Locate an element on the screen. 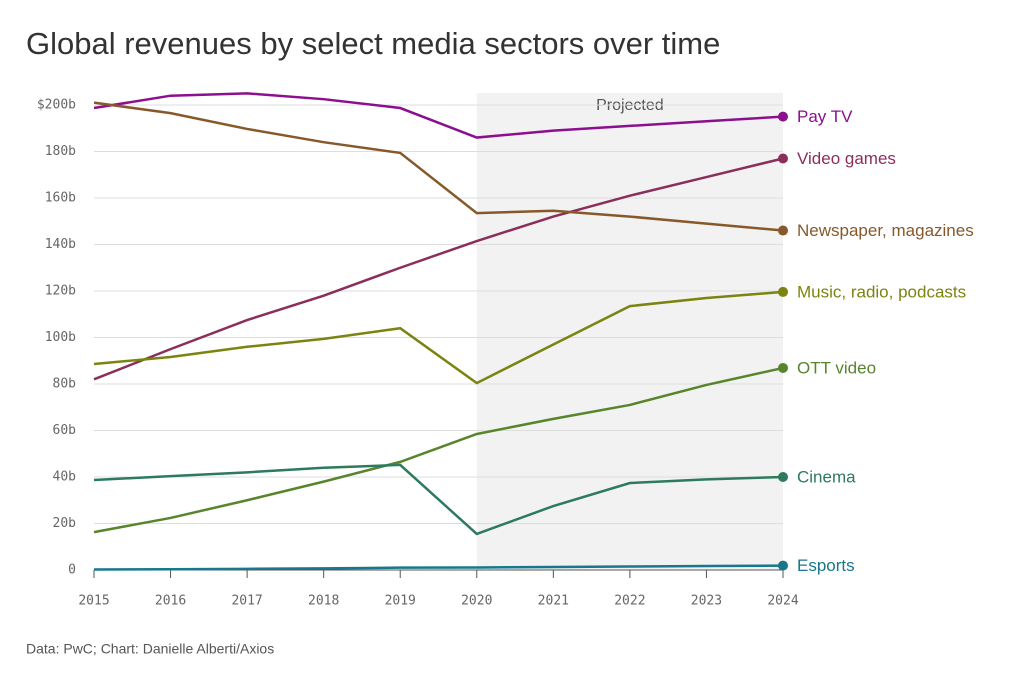 Image resolution: width=1024 pixels, height=676 pixels. series-label: Pay TV is located at coordinates (825, 116).